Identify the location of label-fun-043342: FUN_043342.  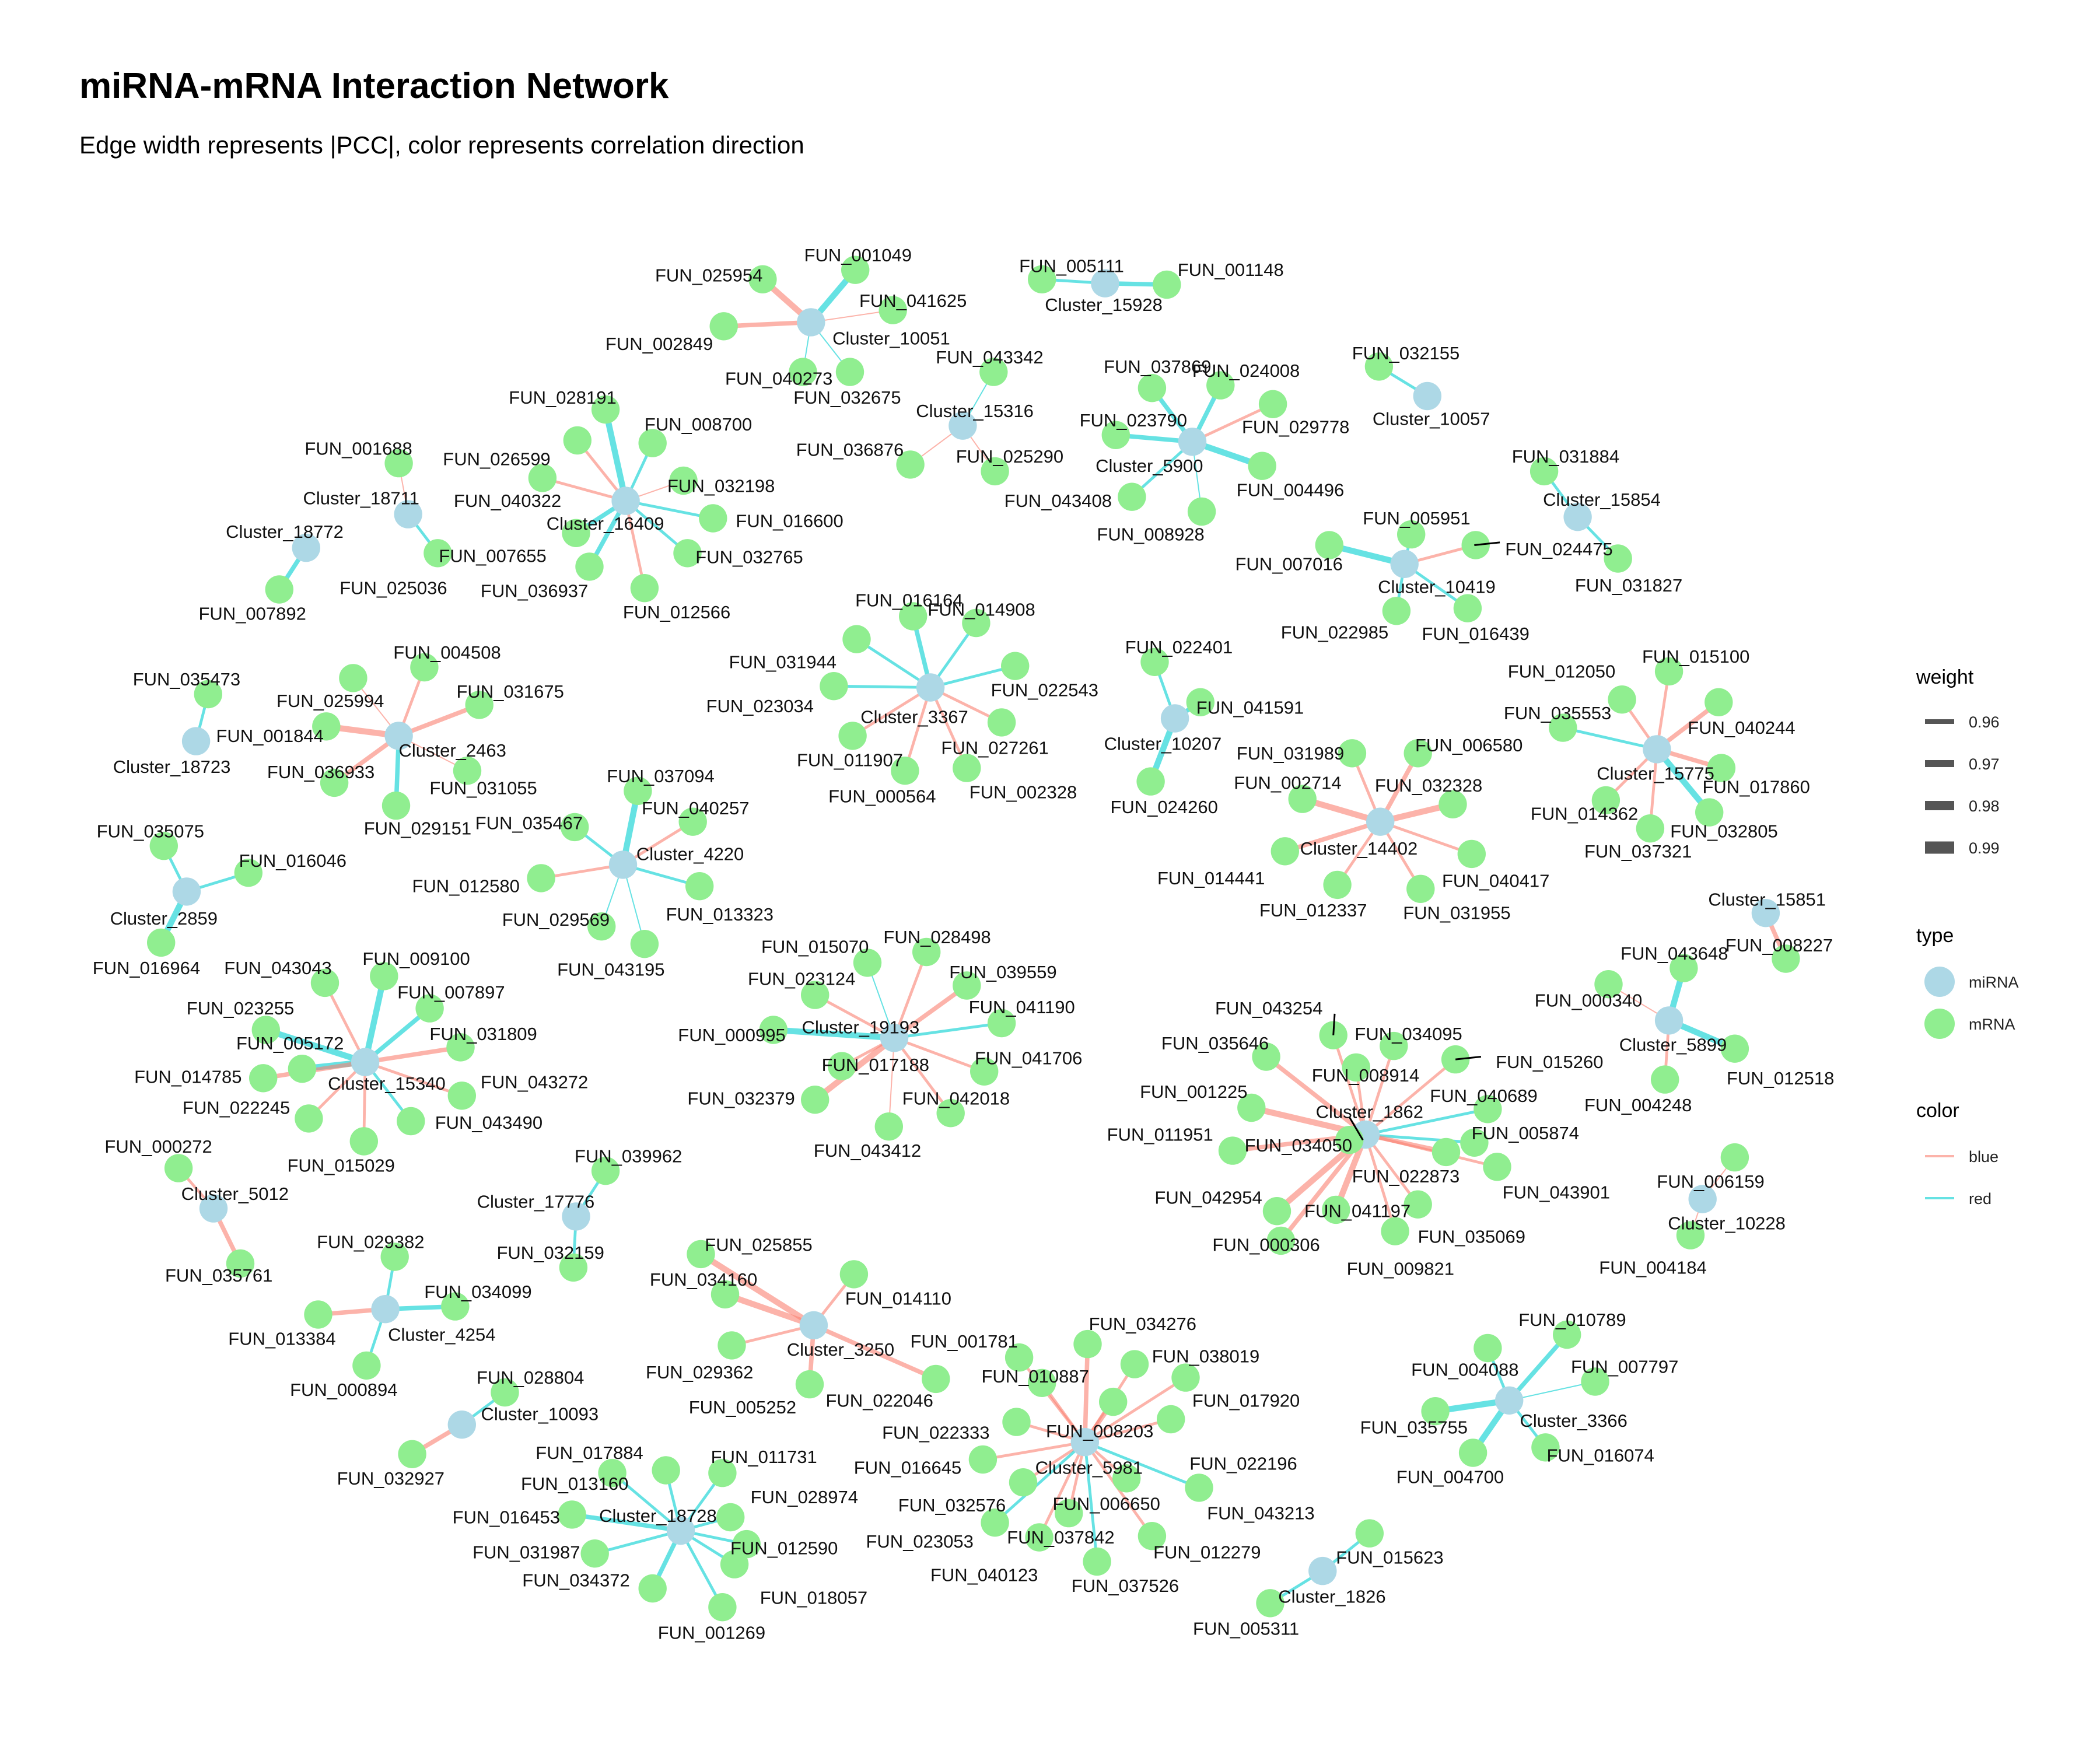
(989, 357).